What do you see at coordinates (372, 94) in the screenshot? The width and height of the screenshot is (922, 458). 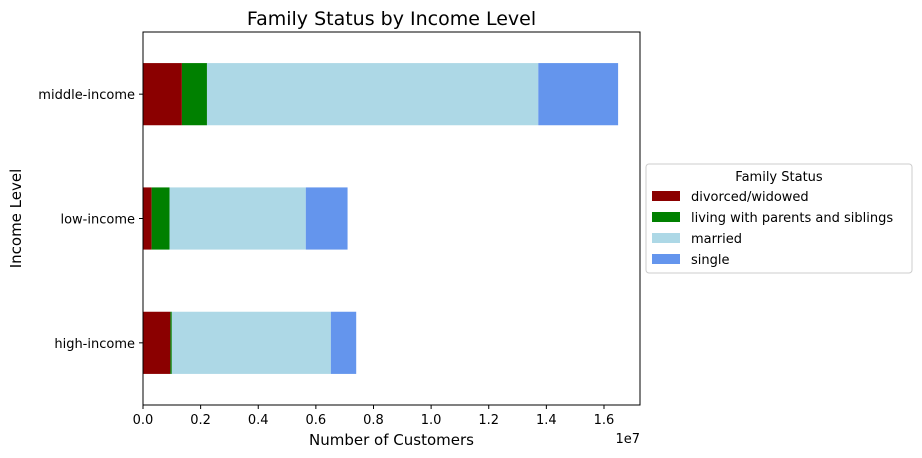 I see `bar-middle-income-married` at bounding box center [372, 94].